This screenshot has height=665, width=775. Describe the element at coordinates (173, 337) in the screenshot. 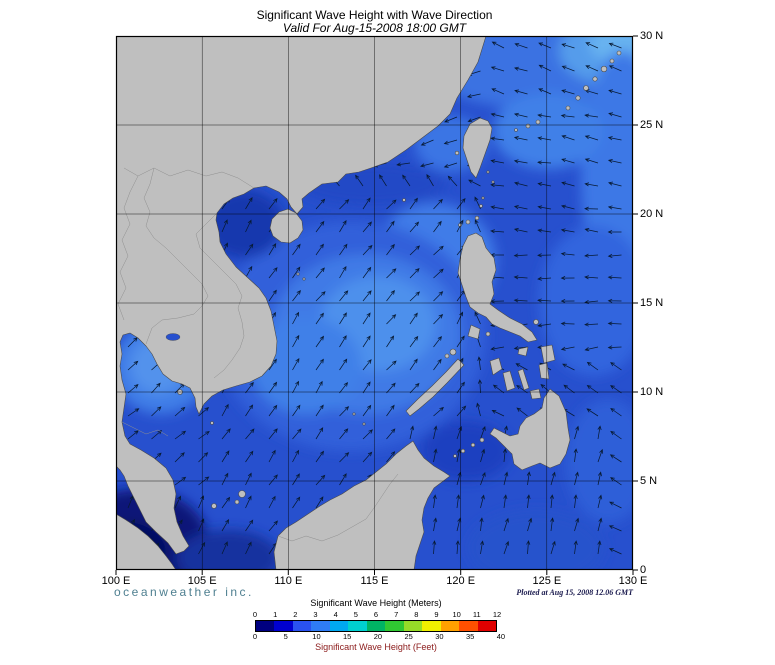

I see `lake-tonle-sap` at that location.